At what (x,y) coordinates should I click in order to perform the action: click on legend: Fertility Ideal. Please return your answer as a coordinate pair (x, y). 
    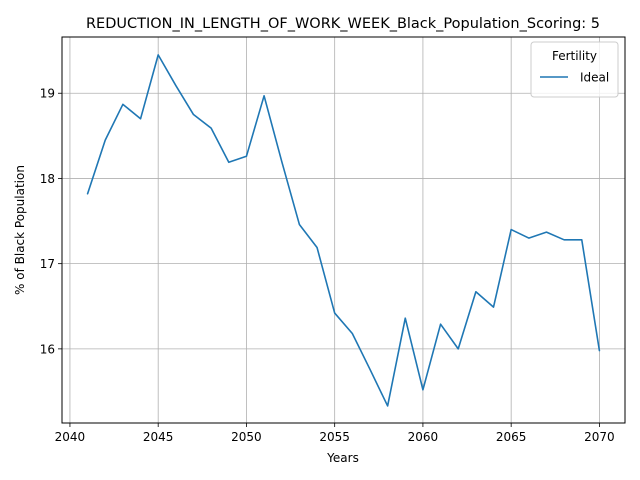
    Looking at the image, I should click on (574, 69).